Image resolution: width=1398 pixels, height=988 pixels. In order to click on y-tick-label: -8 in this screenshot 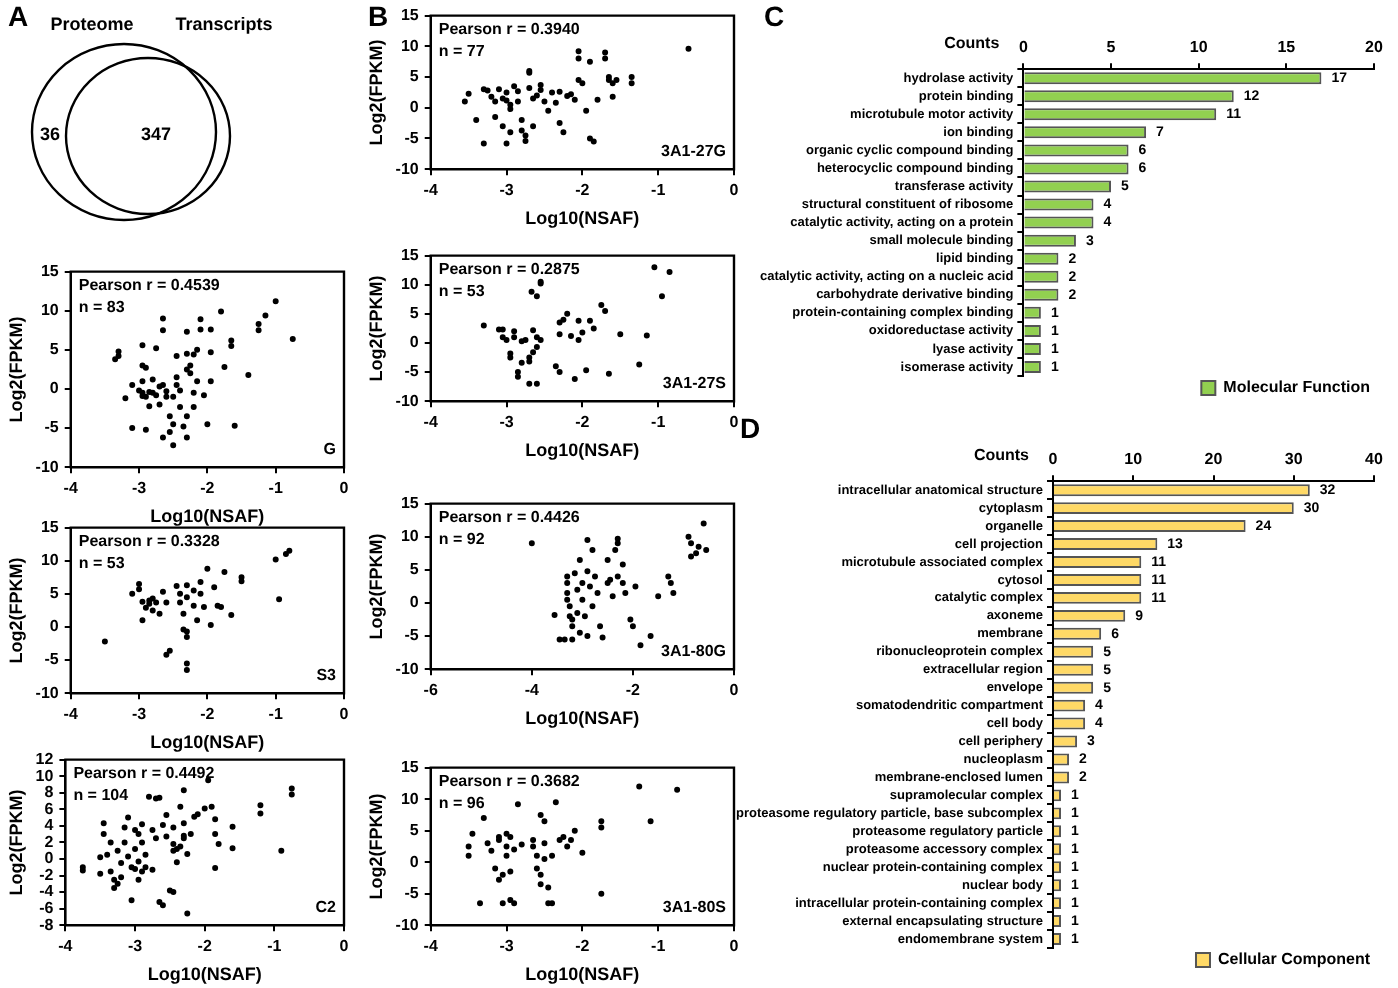, I will do `click(47, 924)`.